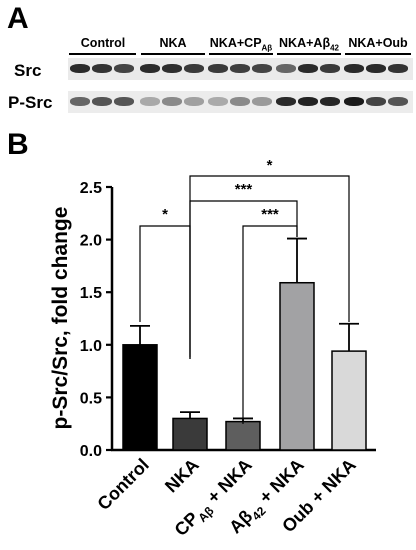 This screenshot has height=550, width=416. I want to click on x-tick-label: NKA, so click(182, 476).